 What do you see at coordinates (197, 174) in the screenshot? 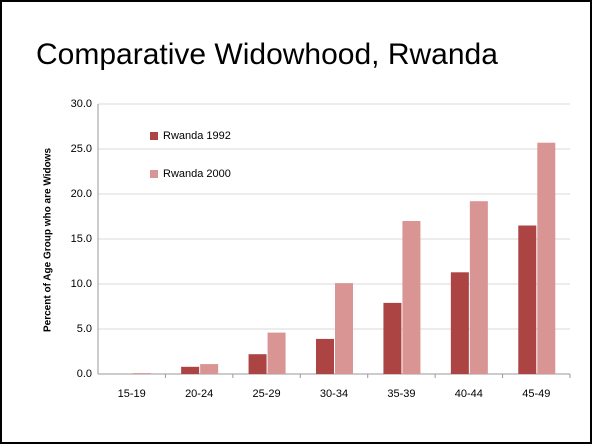
I see `legend-label: Rwanda 2000` at bounding box center [197, 174].